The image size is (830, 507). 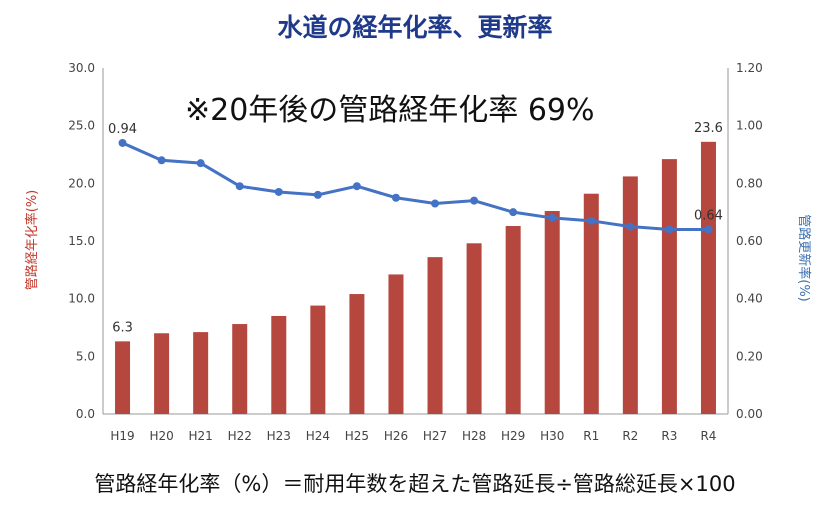 I want to click on right-tick-label: 0.00, so click(x=749, y=414).